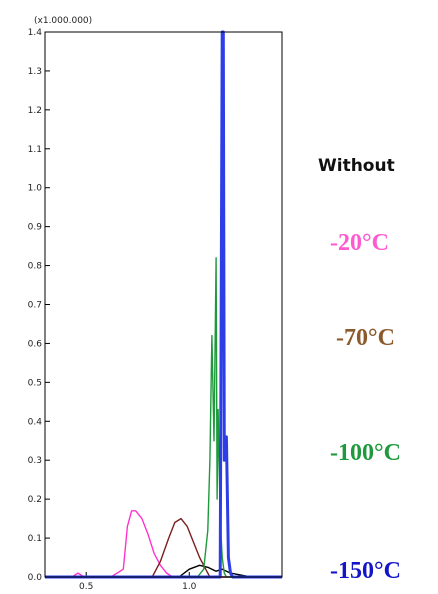 The image size is (438, 594). Describe the element at coordinates (365, 571) in the screenshot. I see `legend-label-minus150: -150°C` at that location.